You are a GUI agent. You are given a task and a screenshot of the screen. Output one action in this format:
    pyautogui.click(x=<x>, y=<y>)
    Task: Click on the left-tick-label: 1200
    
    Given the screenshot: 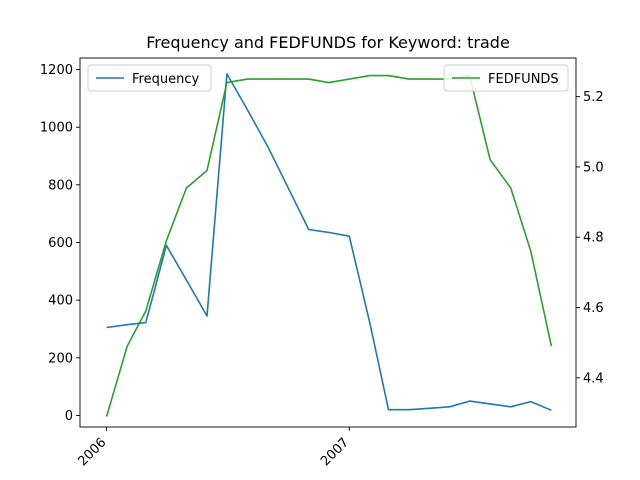 What is the action you would take?
    pyautogui.click(x=56, y=70)
    